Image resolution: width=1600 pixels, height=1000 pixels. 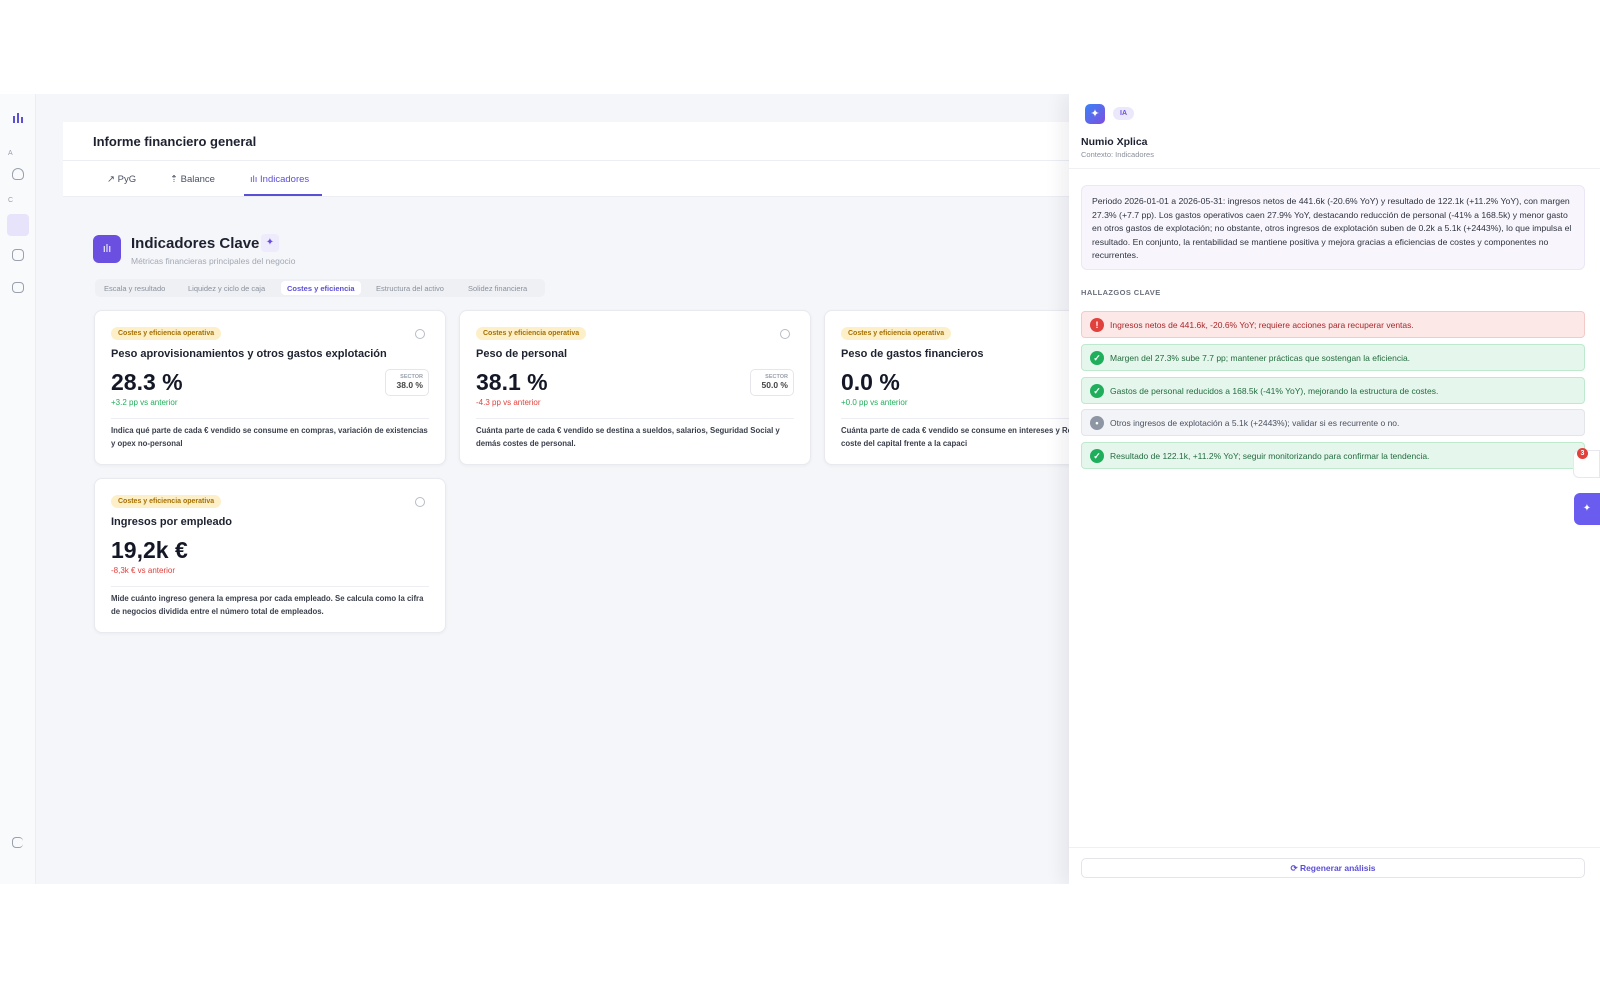 I want to click on card-value: 28.3 %, so click(x=147, y=382).